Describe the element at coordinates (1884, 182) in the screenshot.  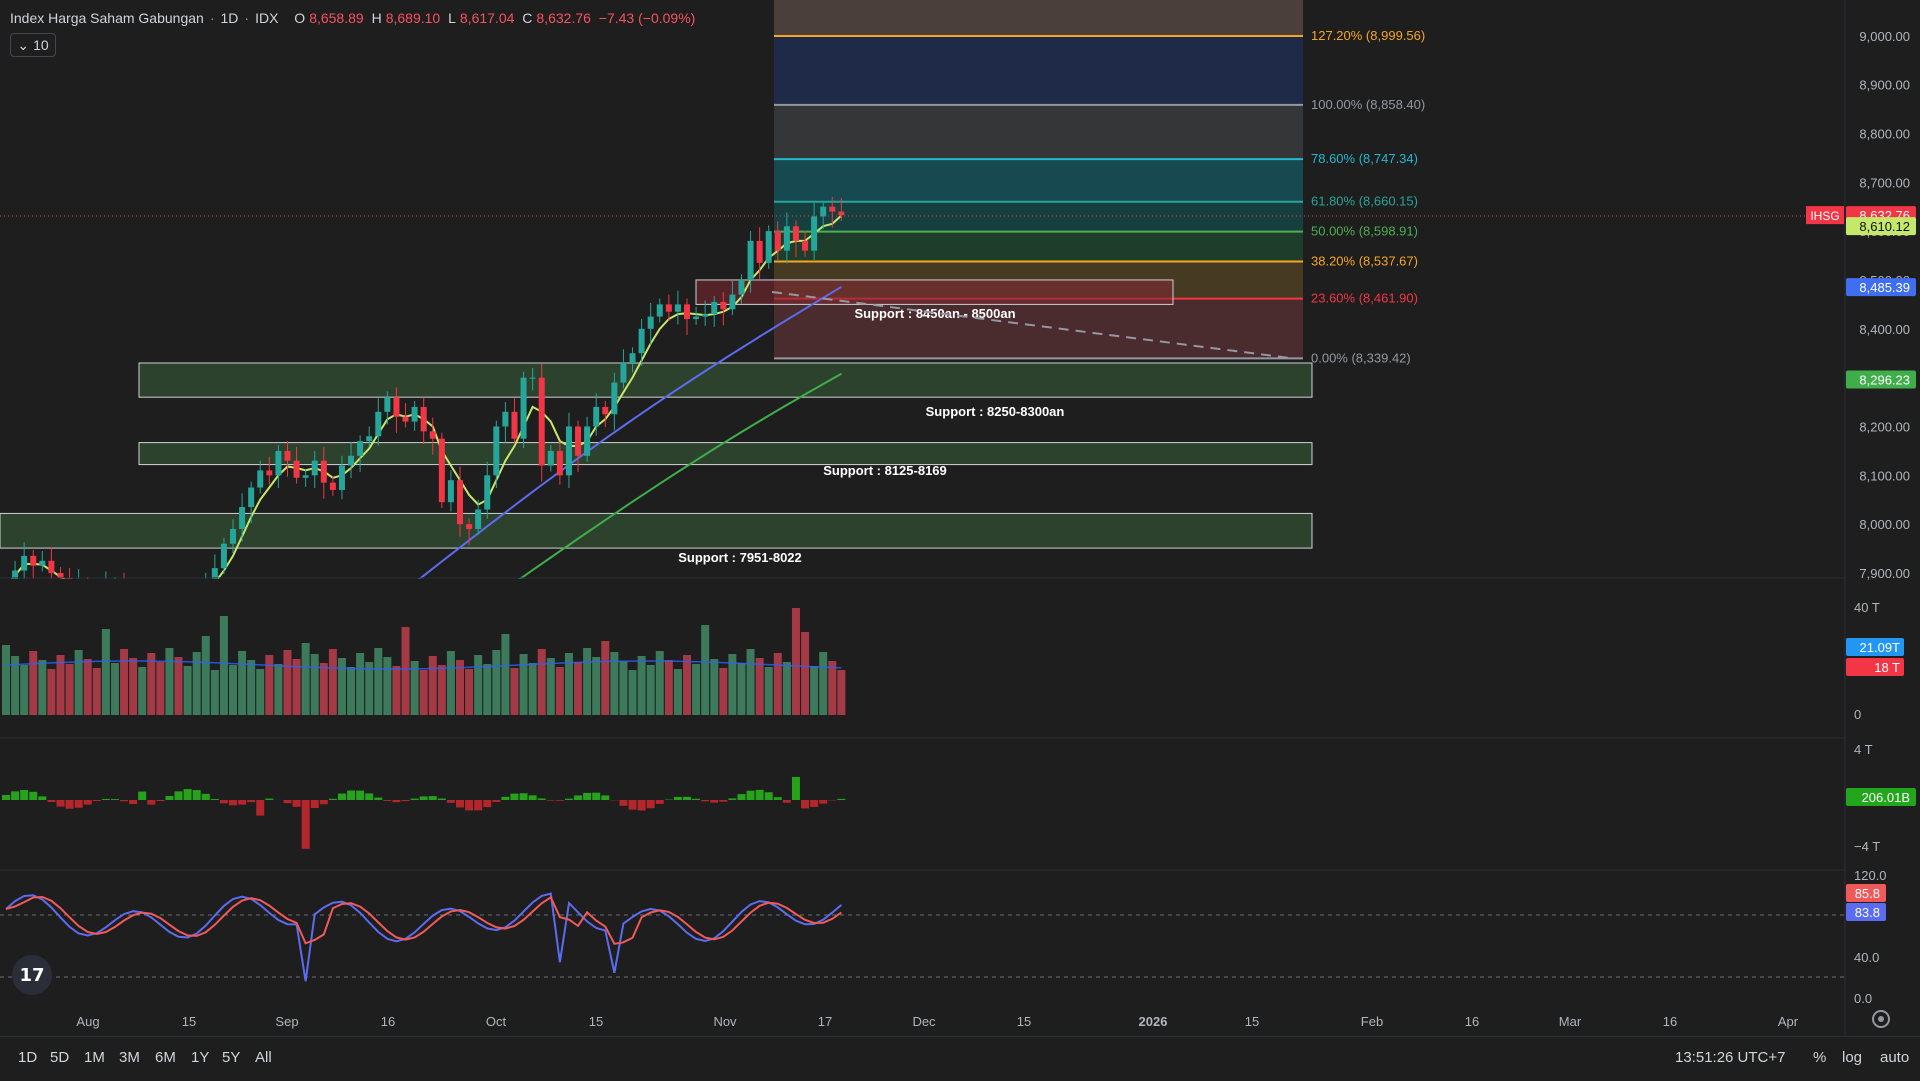
I see `price-tick: 8,700.00` at that location.